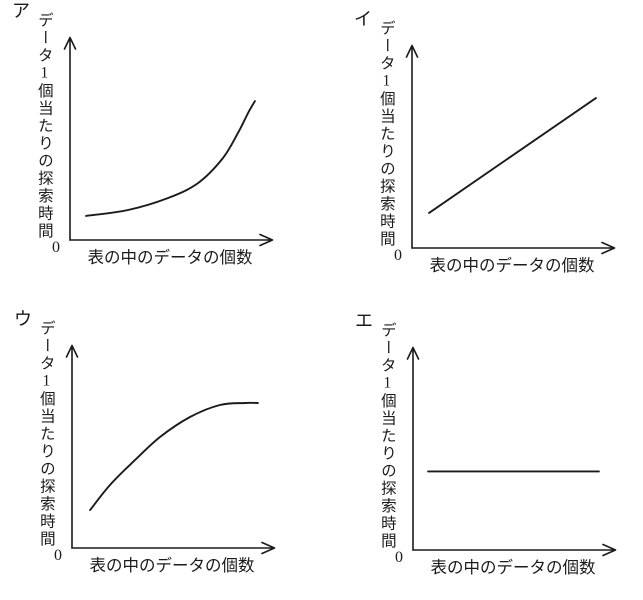 The image size is (643, 600). What do you see at coordinates (23, 319) in the screenshot?
I see `option-label-u: ウ` at bounding box center [23, 319].